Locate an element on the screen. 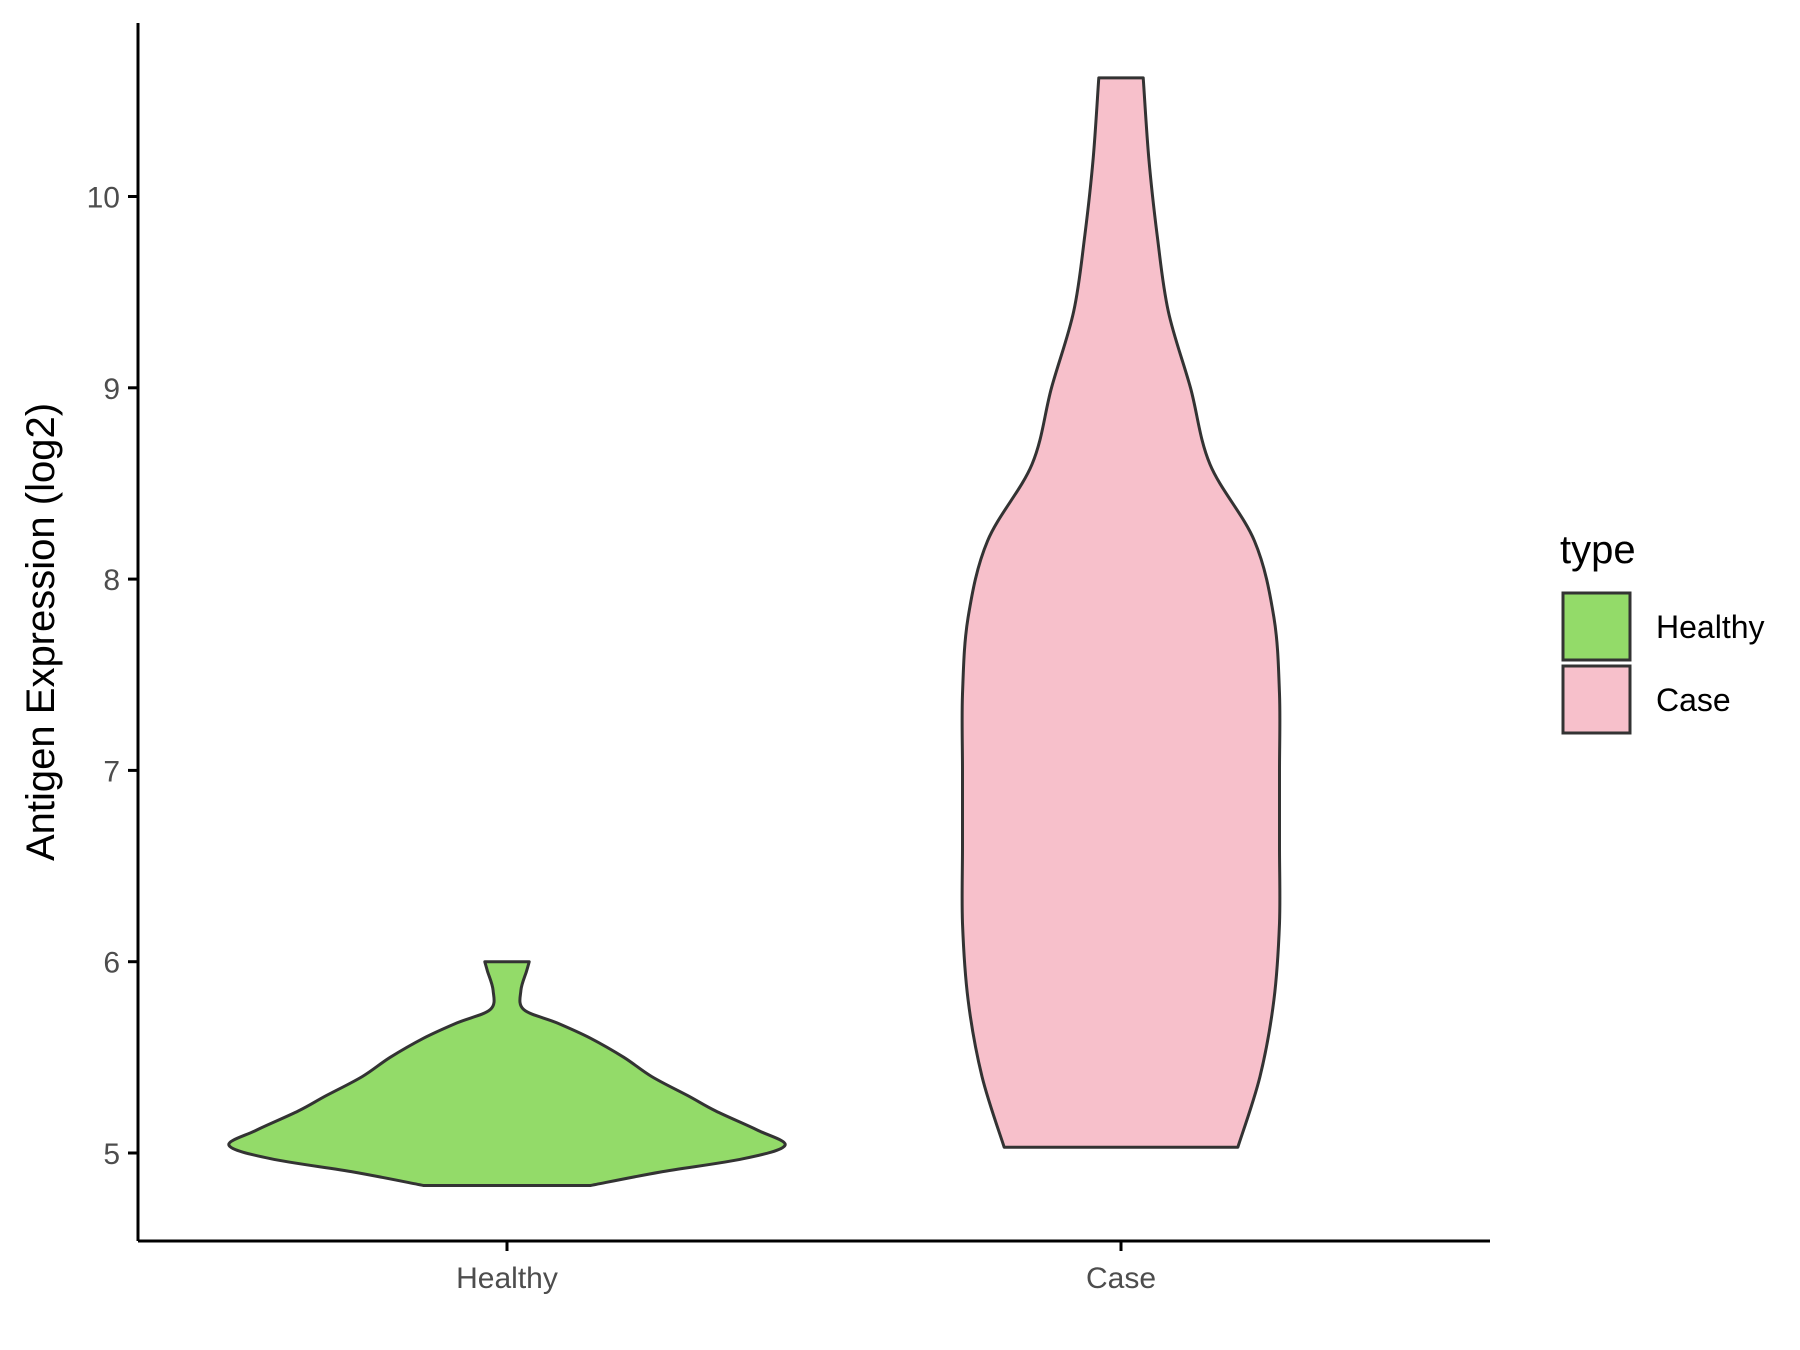 The image size is (1800, 1350). legend: type Healthy Case is located at coordinates (1662, 631).